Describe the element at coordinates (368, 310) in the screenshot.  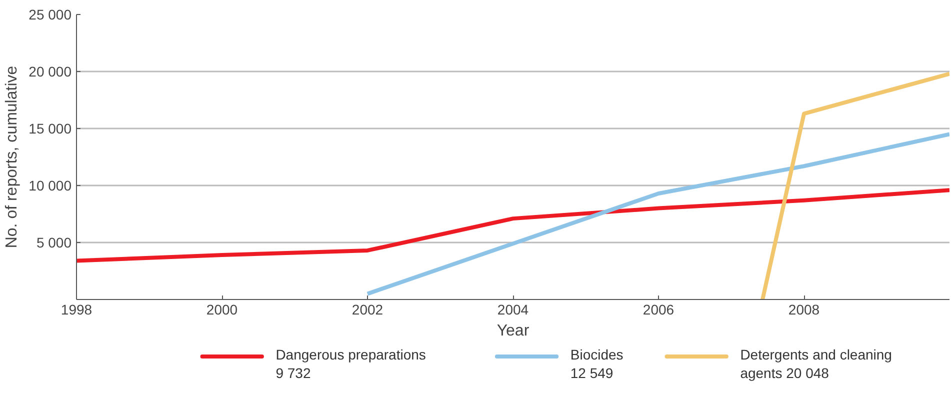
I see `x-tick-label: 2002` at that location.